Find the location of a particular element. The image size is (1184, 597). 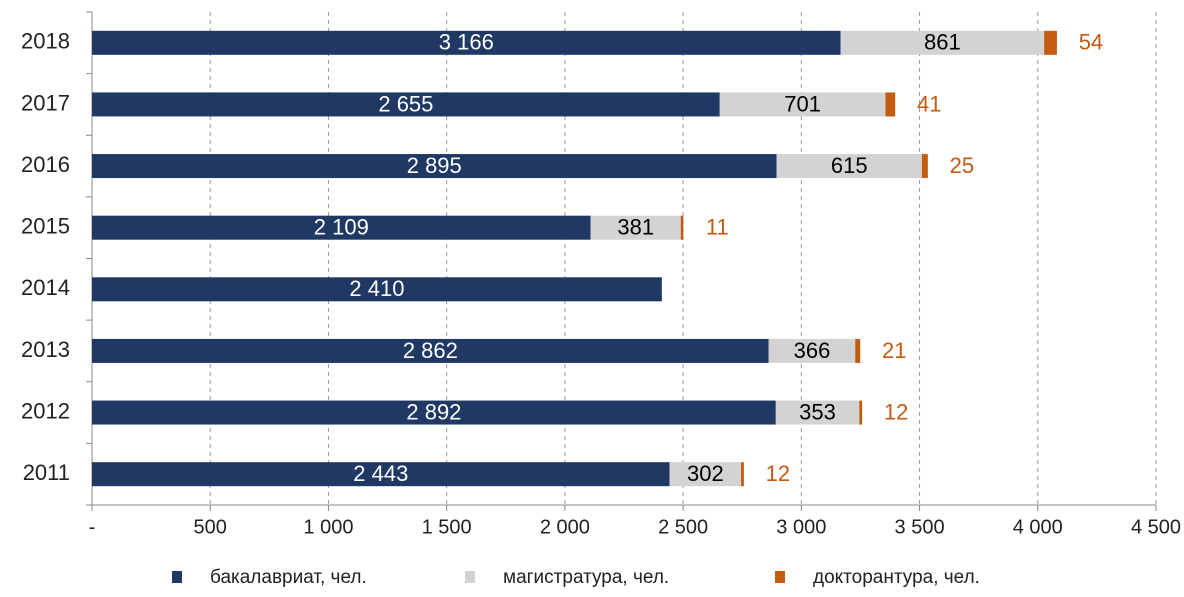

legend-label: магистратура, чел. is located at coordinates (586, 577).